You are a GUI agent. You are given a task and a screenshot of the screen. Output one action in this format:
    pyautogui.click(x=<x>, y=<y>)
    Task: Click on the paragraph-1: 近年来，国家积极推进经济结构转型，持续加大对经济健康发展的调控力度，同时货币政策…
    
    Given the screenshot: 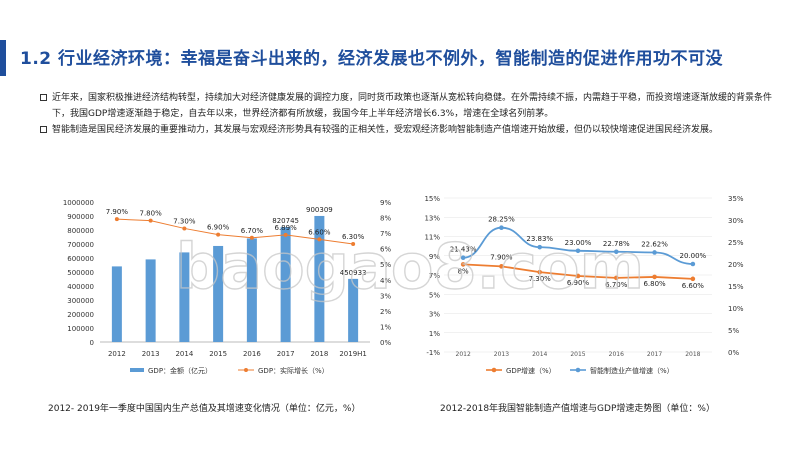 What is the action you would take?
    pyautogui.click(x=407, y=106)
    